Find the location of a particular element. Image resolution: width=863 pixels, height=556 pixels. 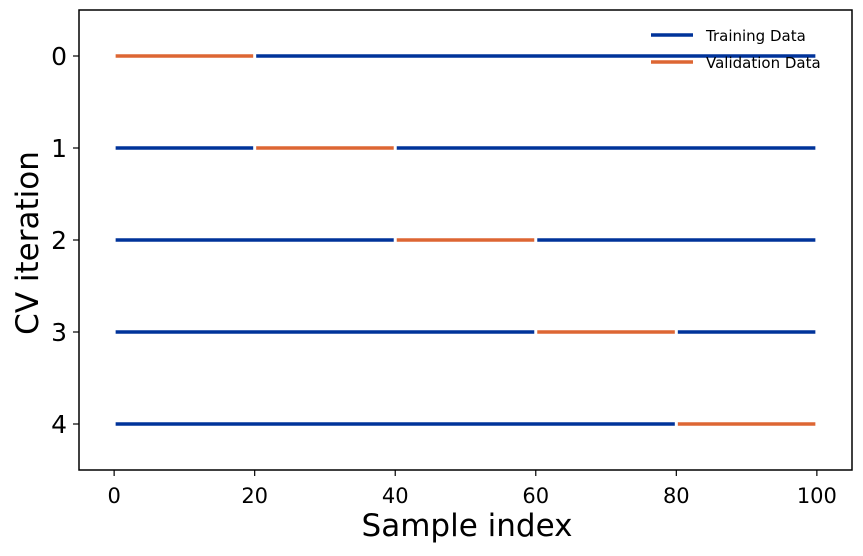

y-tick-label: 3 is located at coordinates (59, 332).